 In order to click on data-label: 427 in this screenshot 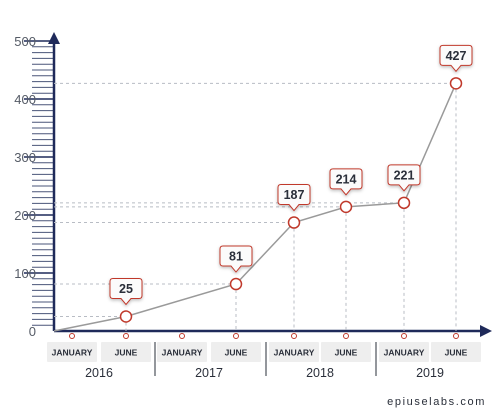, I will do `click(456, 56)`.